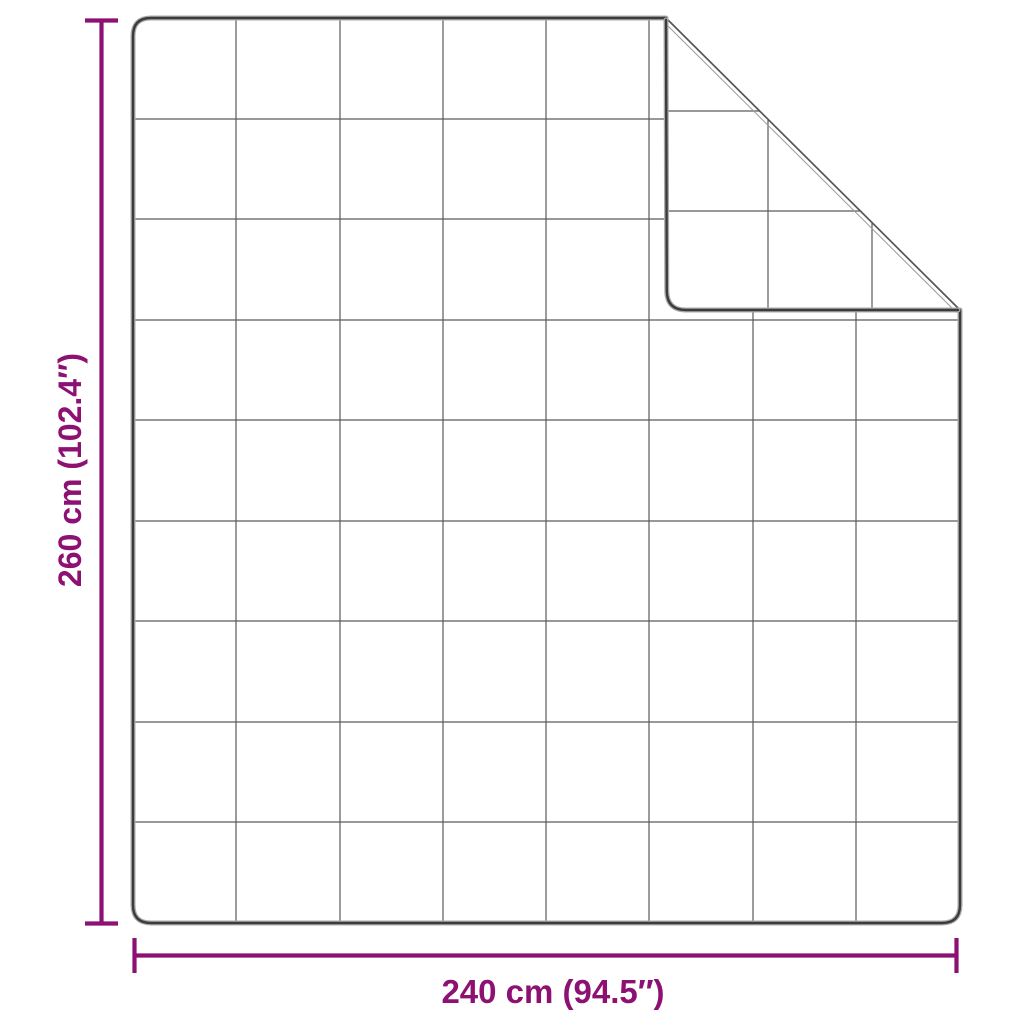 Image resolution: width=1024 pixels, height=1024 pixels. What do you see at coordinates (552, 991) in the screenshot?
I see `width-label: 240 cm (94.5″)` at bounding box center [552, 991].